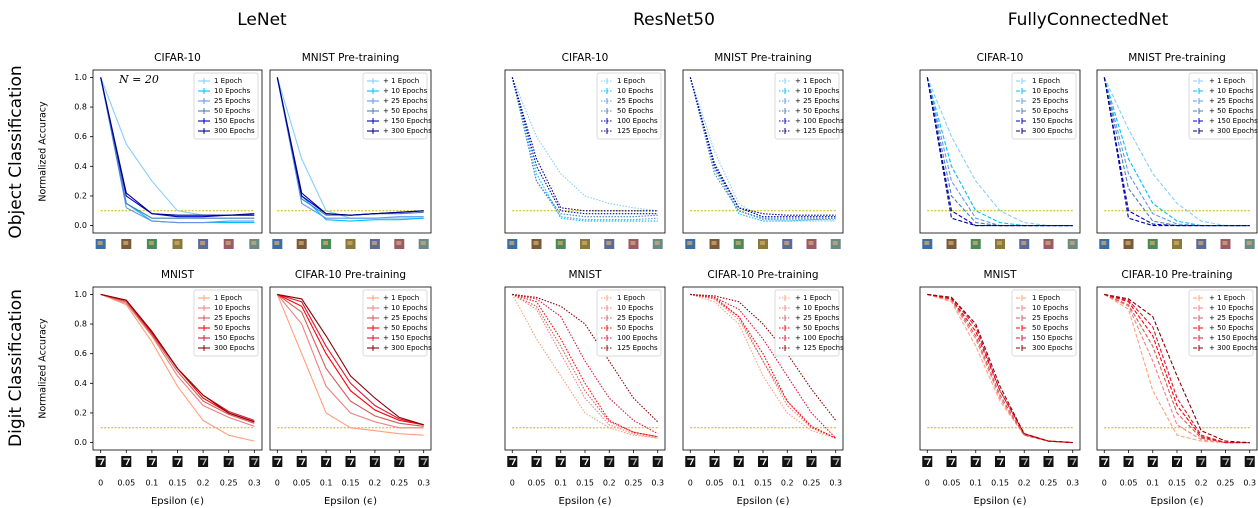 The height and width of the screenshot is (508, 1258). What do you see at coordinates (351, 483) in the screenshot?
I see `x-tick-label: 0.15` at bounding box center [351, 483].